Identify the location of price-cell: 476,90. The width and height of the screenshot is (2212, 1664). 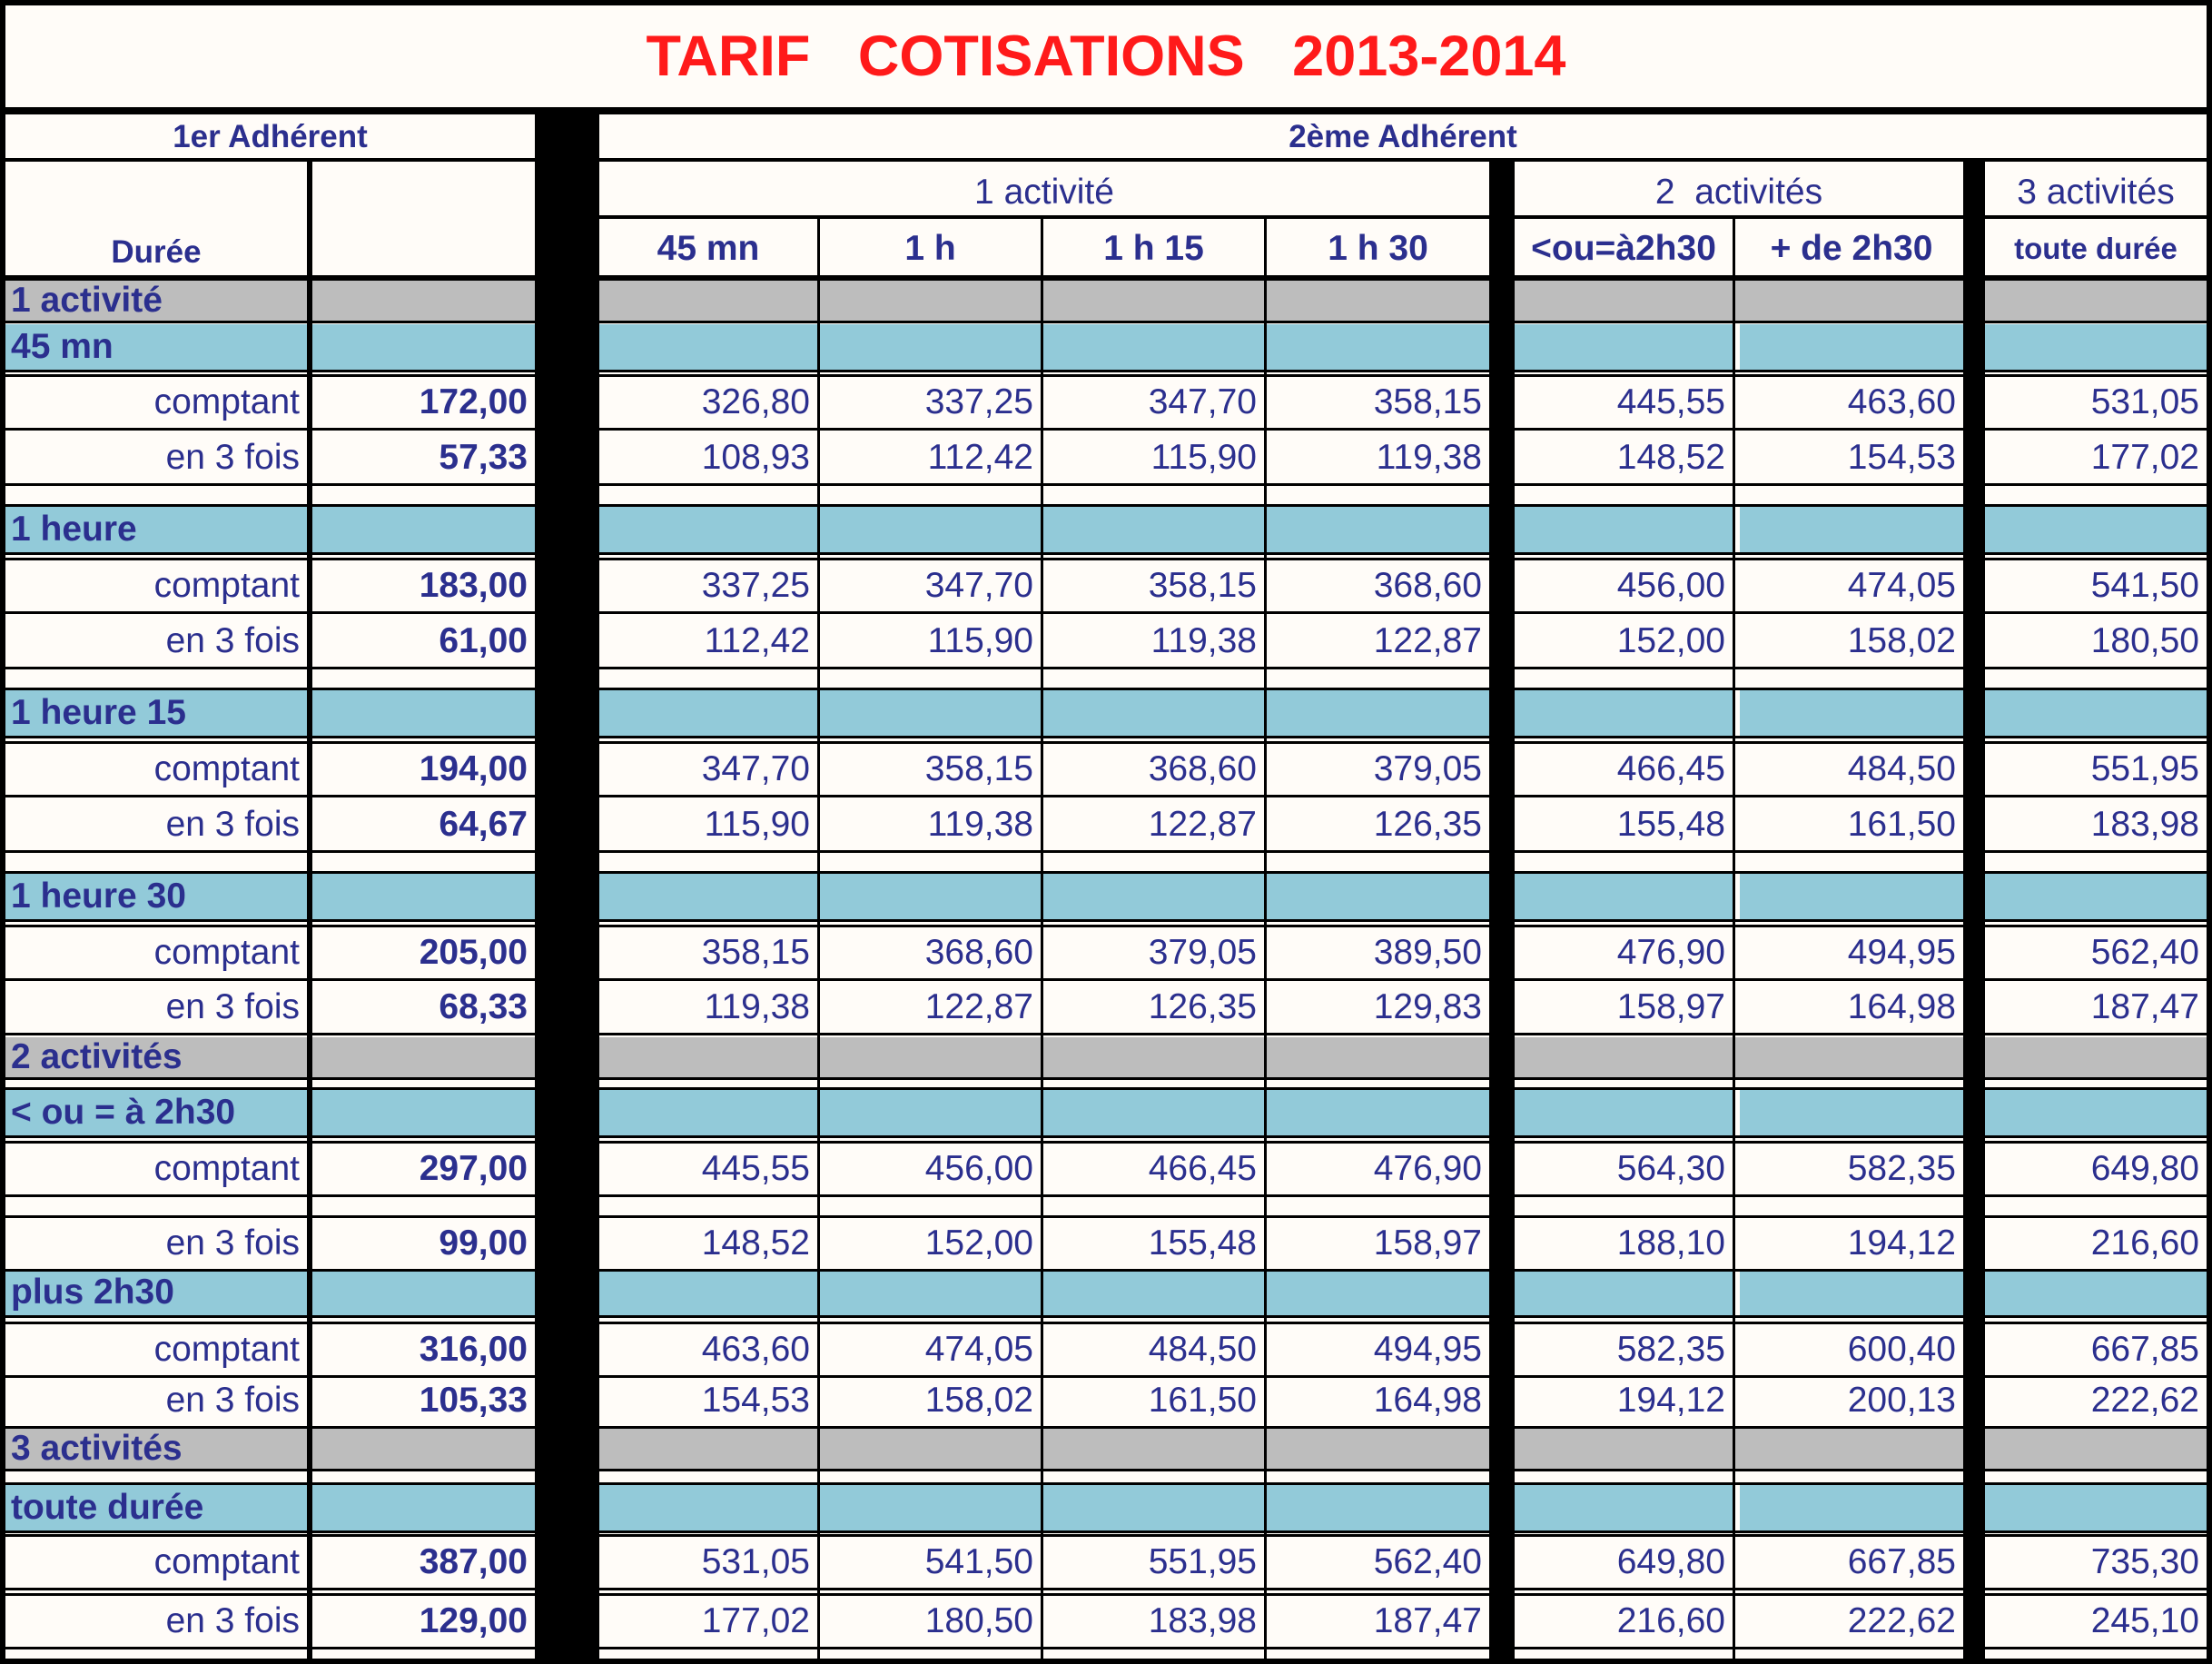
(1428, 1169).